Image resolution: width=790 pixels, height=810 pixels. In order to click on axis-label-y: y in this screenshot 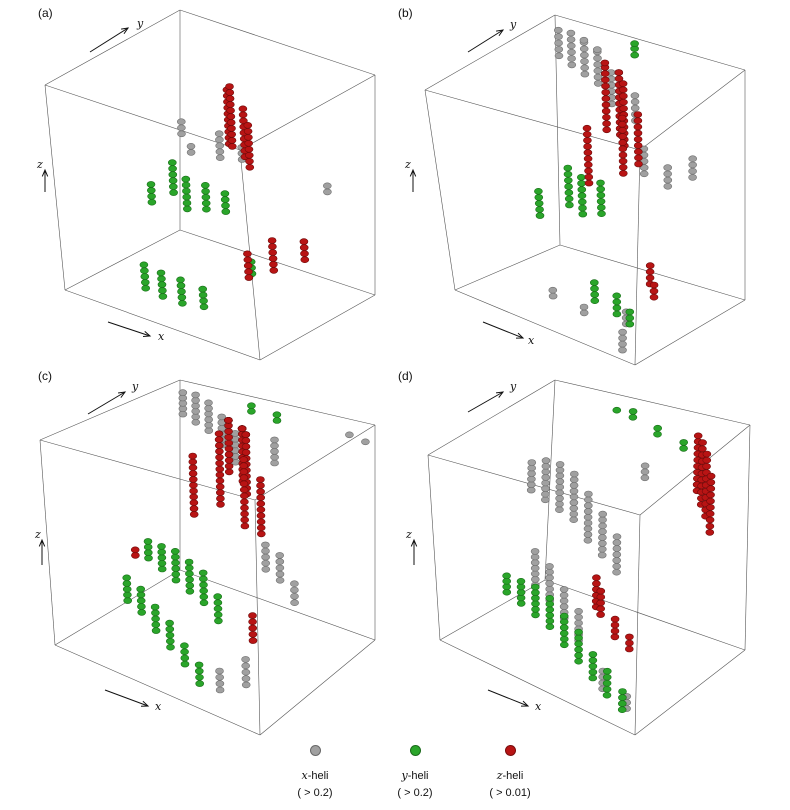, I will do `click(135, 386)`.